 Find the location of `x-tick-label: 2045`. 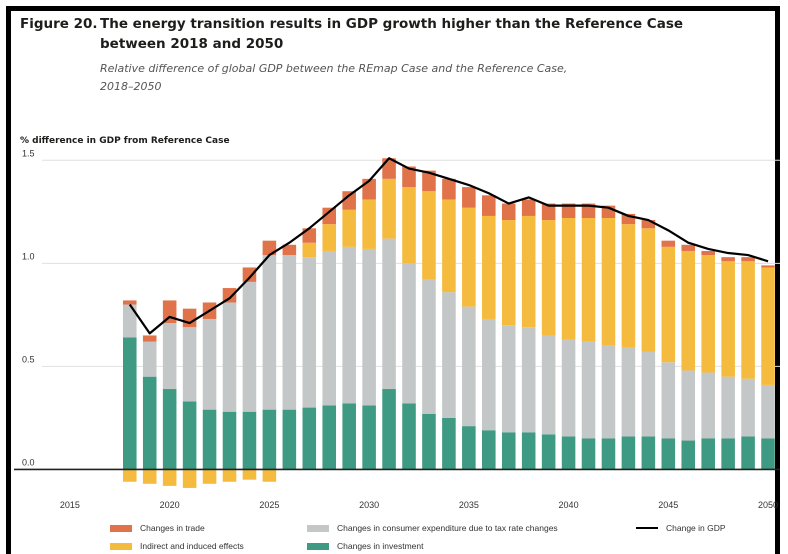

x-tick-label: 2045 is located at coordinates (668, 505).